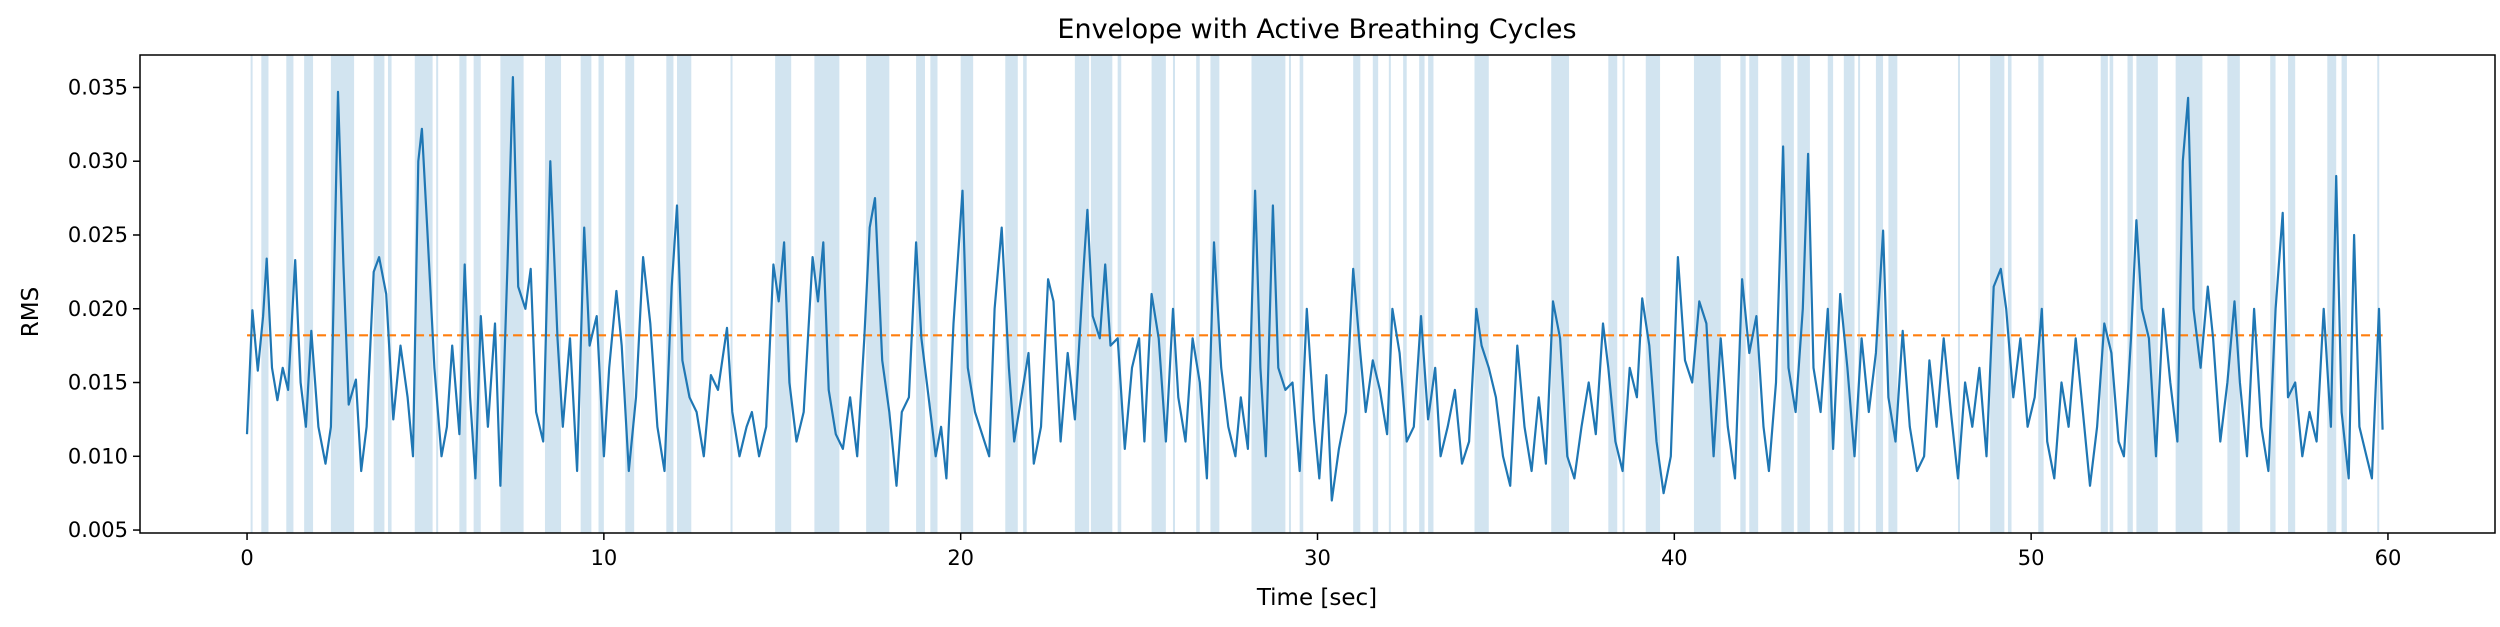 The width and height of the screenshot is (2500, 627). What do you see at coordinates (1316, 598) in the screenshot?
I see `x-axis-title: Time [sec]` at bounding box center [1316, 598].